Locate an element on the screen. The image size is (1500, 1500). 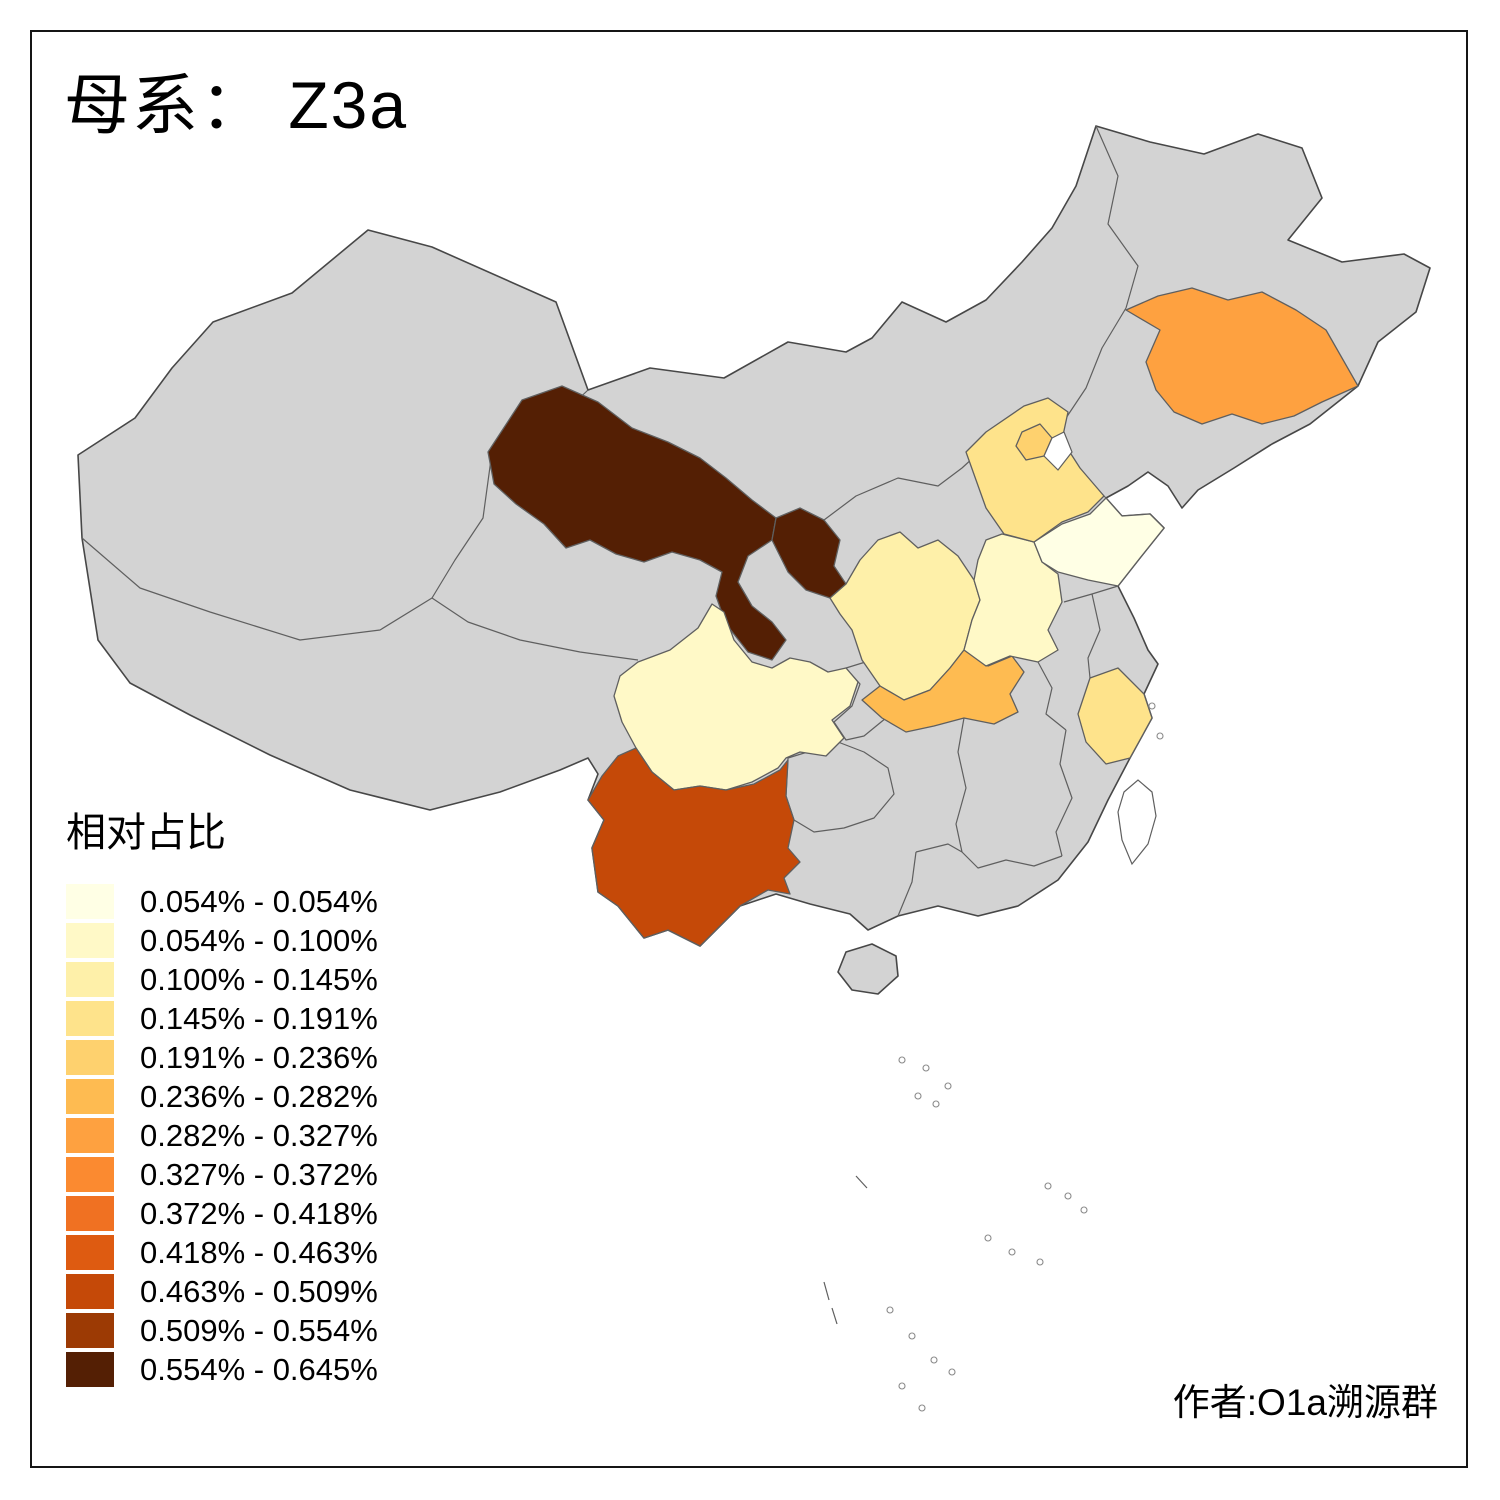
legend-item: 0.145% - 0.191% is located at coordinates (222, 1018).